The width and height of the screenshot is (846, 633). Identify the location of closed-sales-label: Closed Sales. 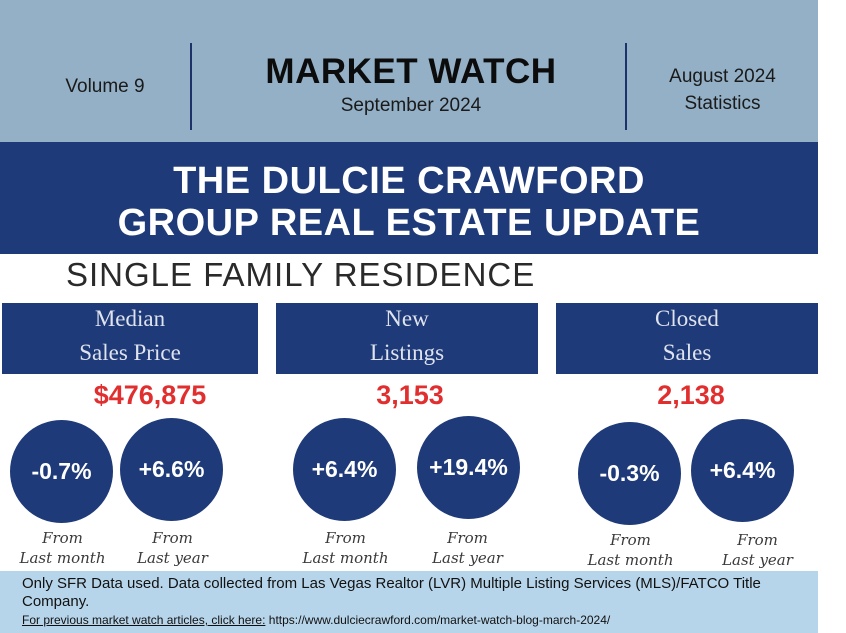
(687, 335).